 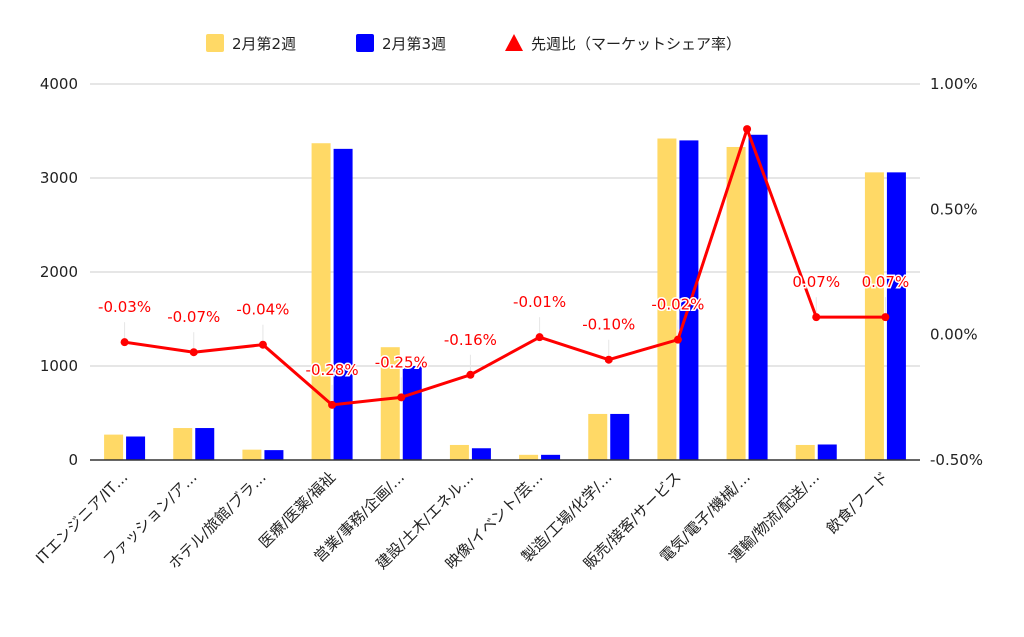 I want to click on line-data-label: -0.04%, so click(x=262, y=310).